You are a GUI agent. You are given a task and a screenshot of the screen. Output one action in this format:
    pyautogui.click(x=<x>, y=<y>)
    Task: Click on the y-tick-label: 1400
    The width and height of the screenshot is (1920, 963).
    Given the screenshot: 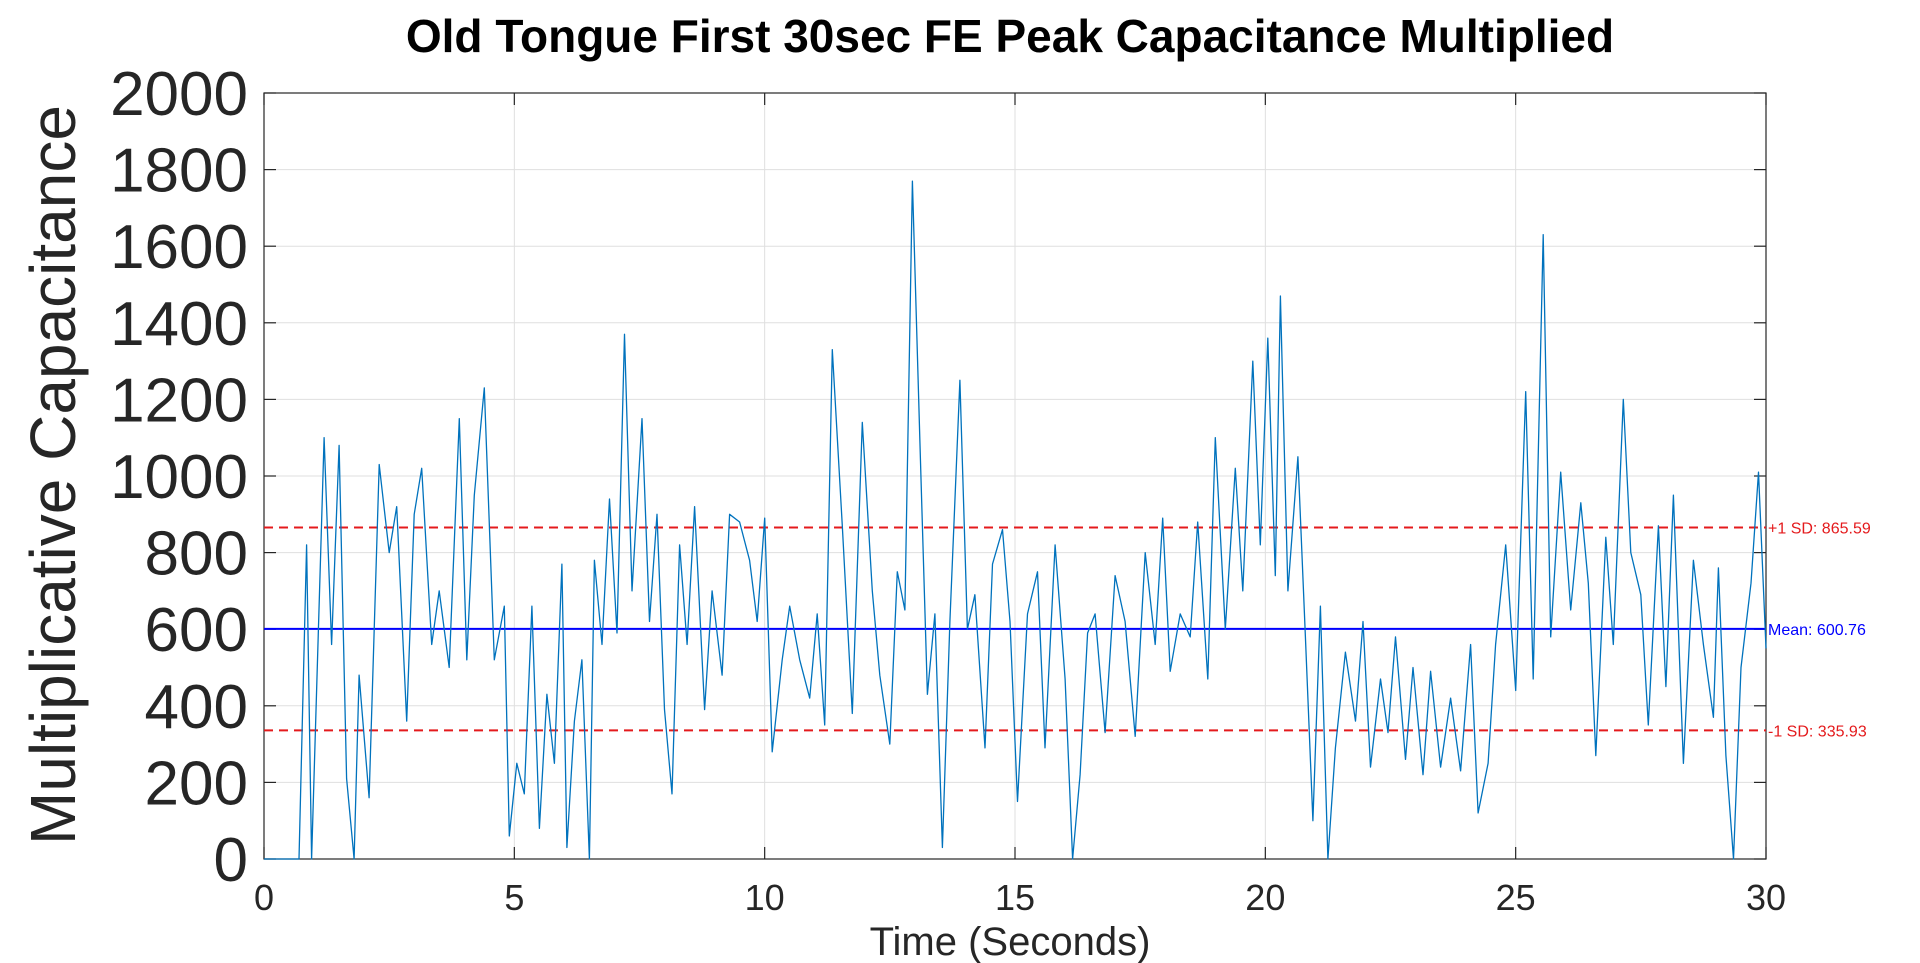 What is the action you would take?
    pyautogui.click(x=179, y=324)
    